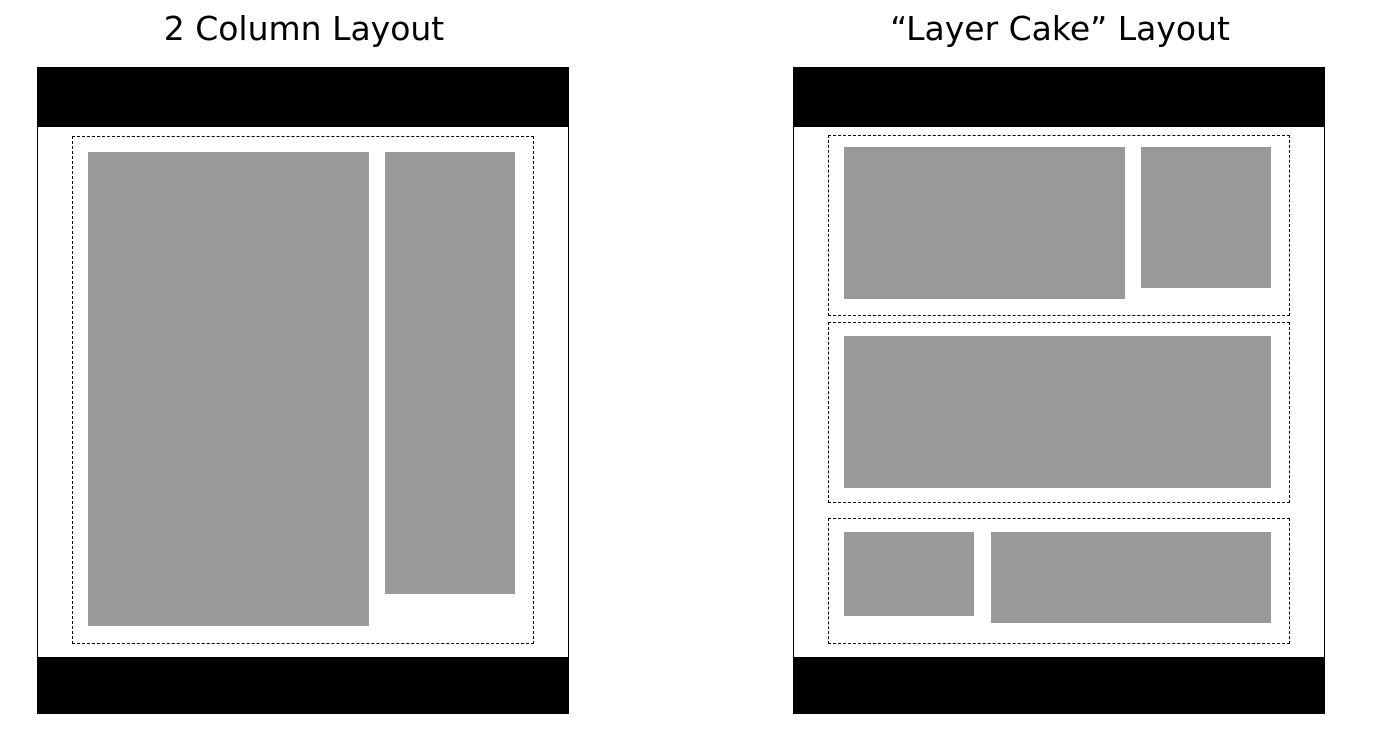 The image size is (1400, 744). I want to click on layer-one-narrow-block, so click(1206, 217).